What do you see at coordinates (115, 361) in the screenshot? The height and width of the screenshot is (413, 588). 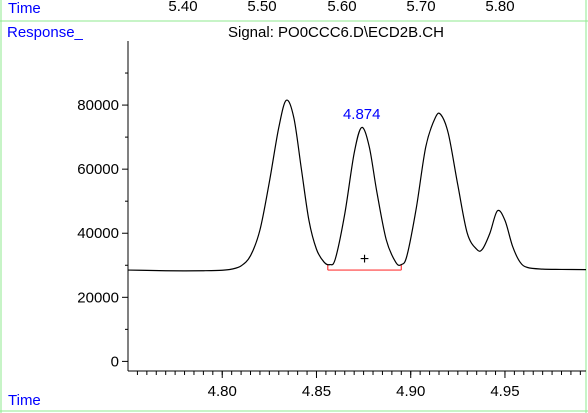 I see `y-tick-label: 0` at bounding box center [115, 361].